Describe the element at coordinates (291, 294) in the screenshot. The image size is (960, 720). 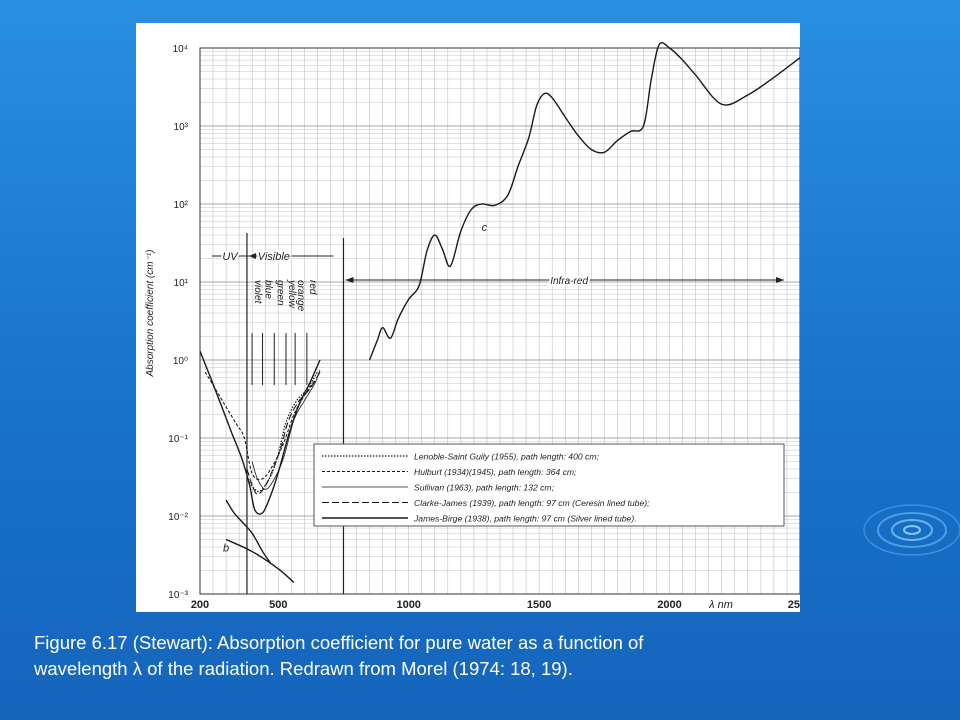
I see `band-label-yellow: yellow` at that location.